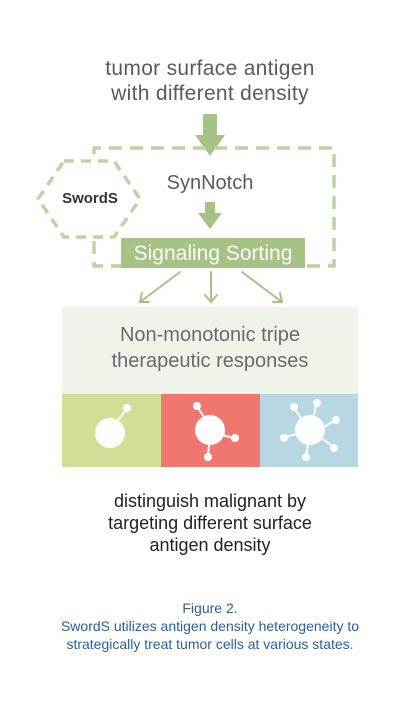  I want to click on bottom-text-line-2: targeting different surface, so click(210, 523).